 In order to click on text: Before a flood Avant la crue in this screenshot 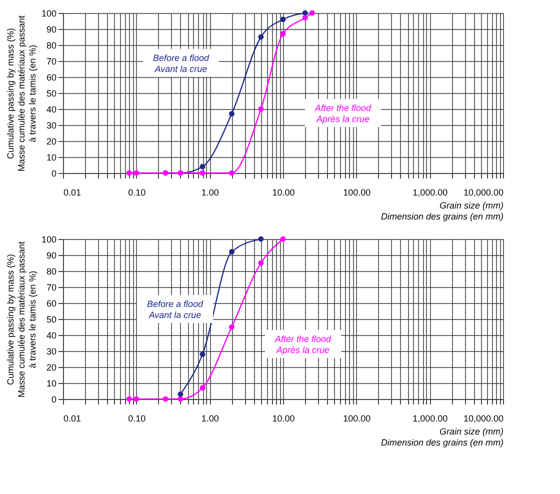, I will do `click(181, 63)`.